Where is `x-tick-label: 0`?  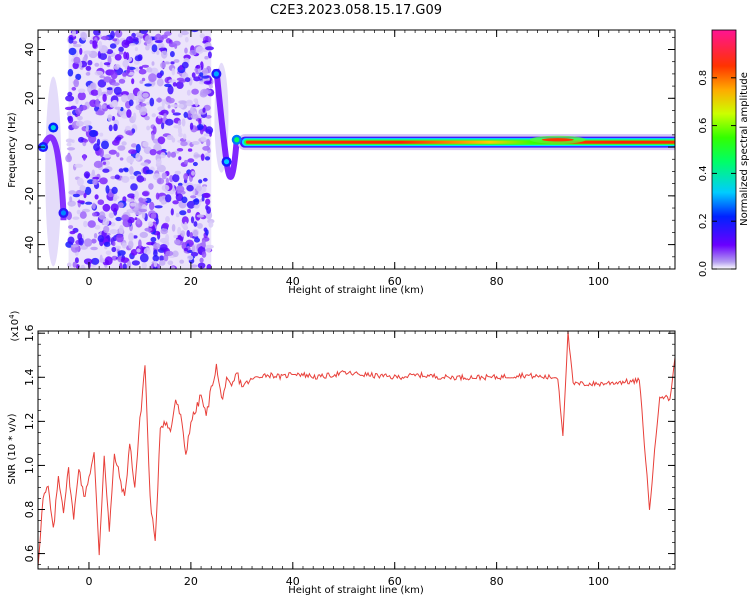 x-tick-label: 0 is located at coordinates (88, 281).